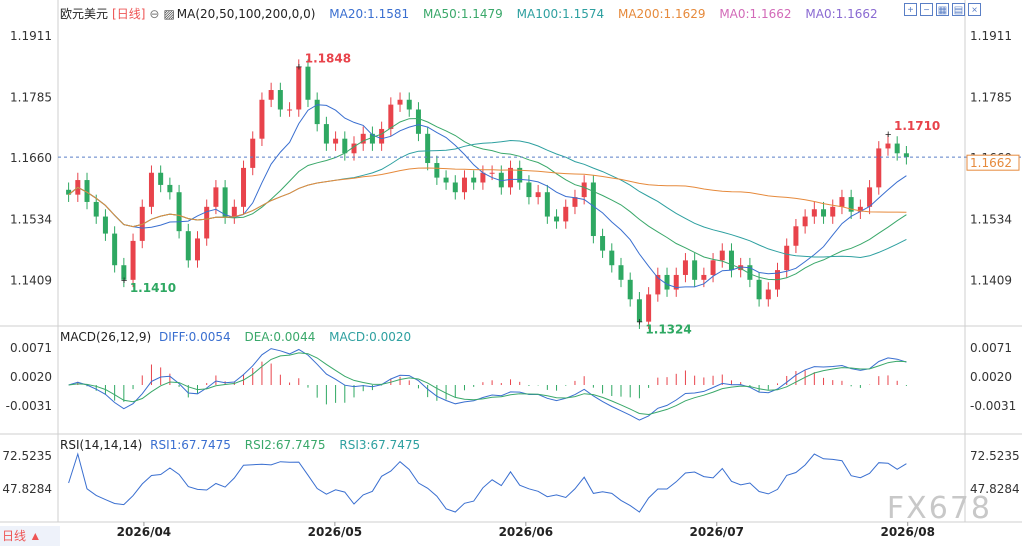 The height and width of the screenshot is (546, 1022). I want to click on rsi-tick-right: 72.5235, so click(995, 456).